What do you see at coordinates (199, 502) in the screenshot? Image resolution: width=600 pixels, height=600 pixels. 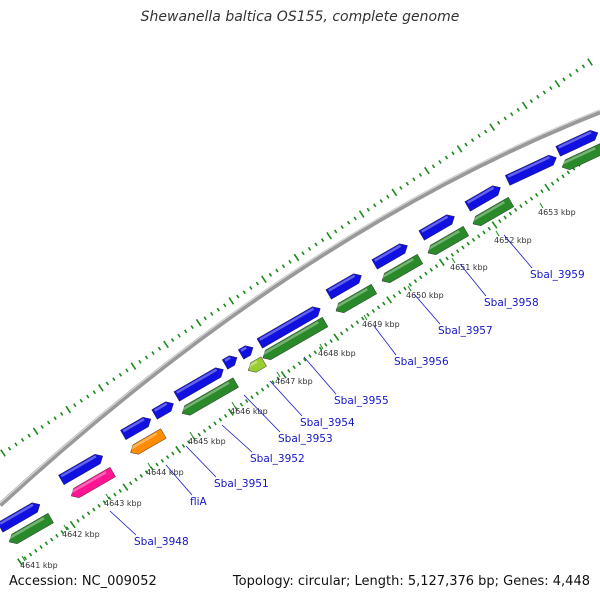 I see `gene-label: fliA` at bounding box center [199, 502].